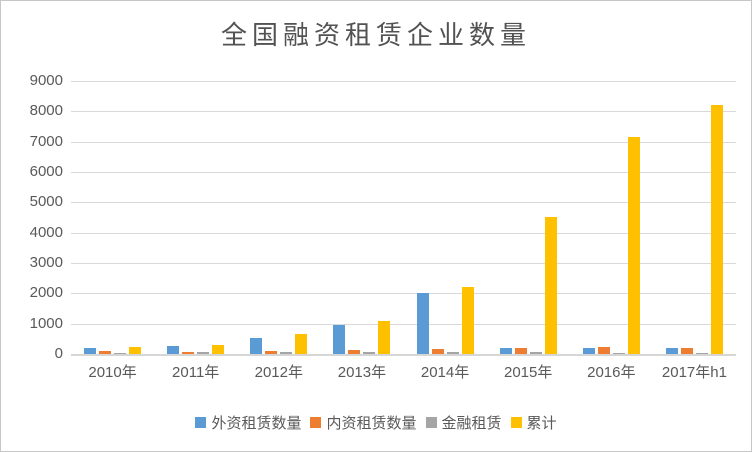 This screenshot has height=452, width=752. I want to click on bar-内资租赁数量-2016年, so click(603, 350).